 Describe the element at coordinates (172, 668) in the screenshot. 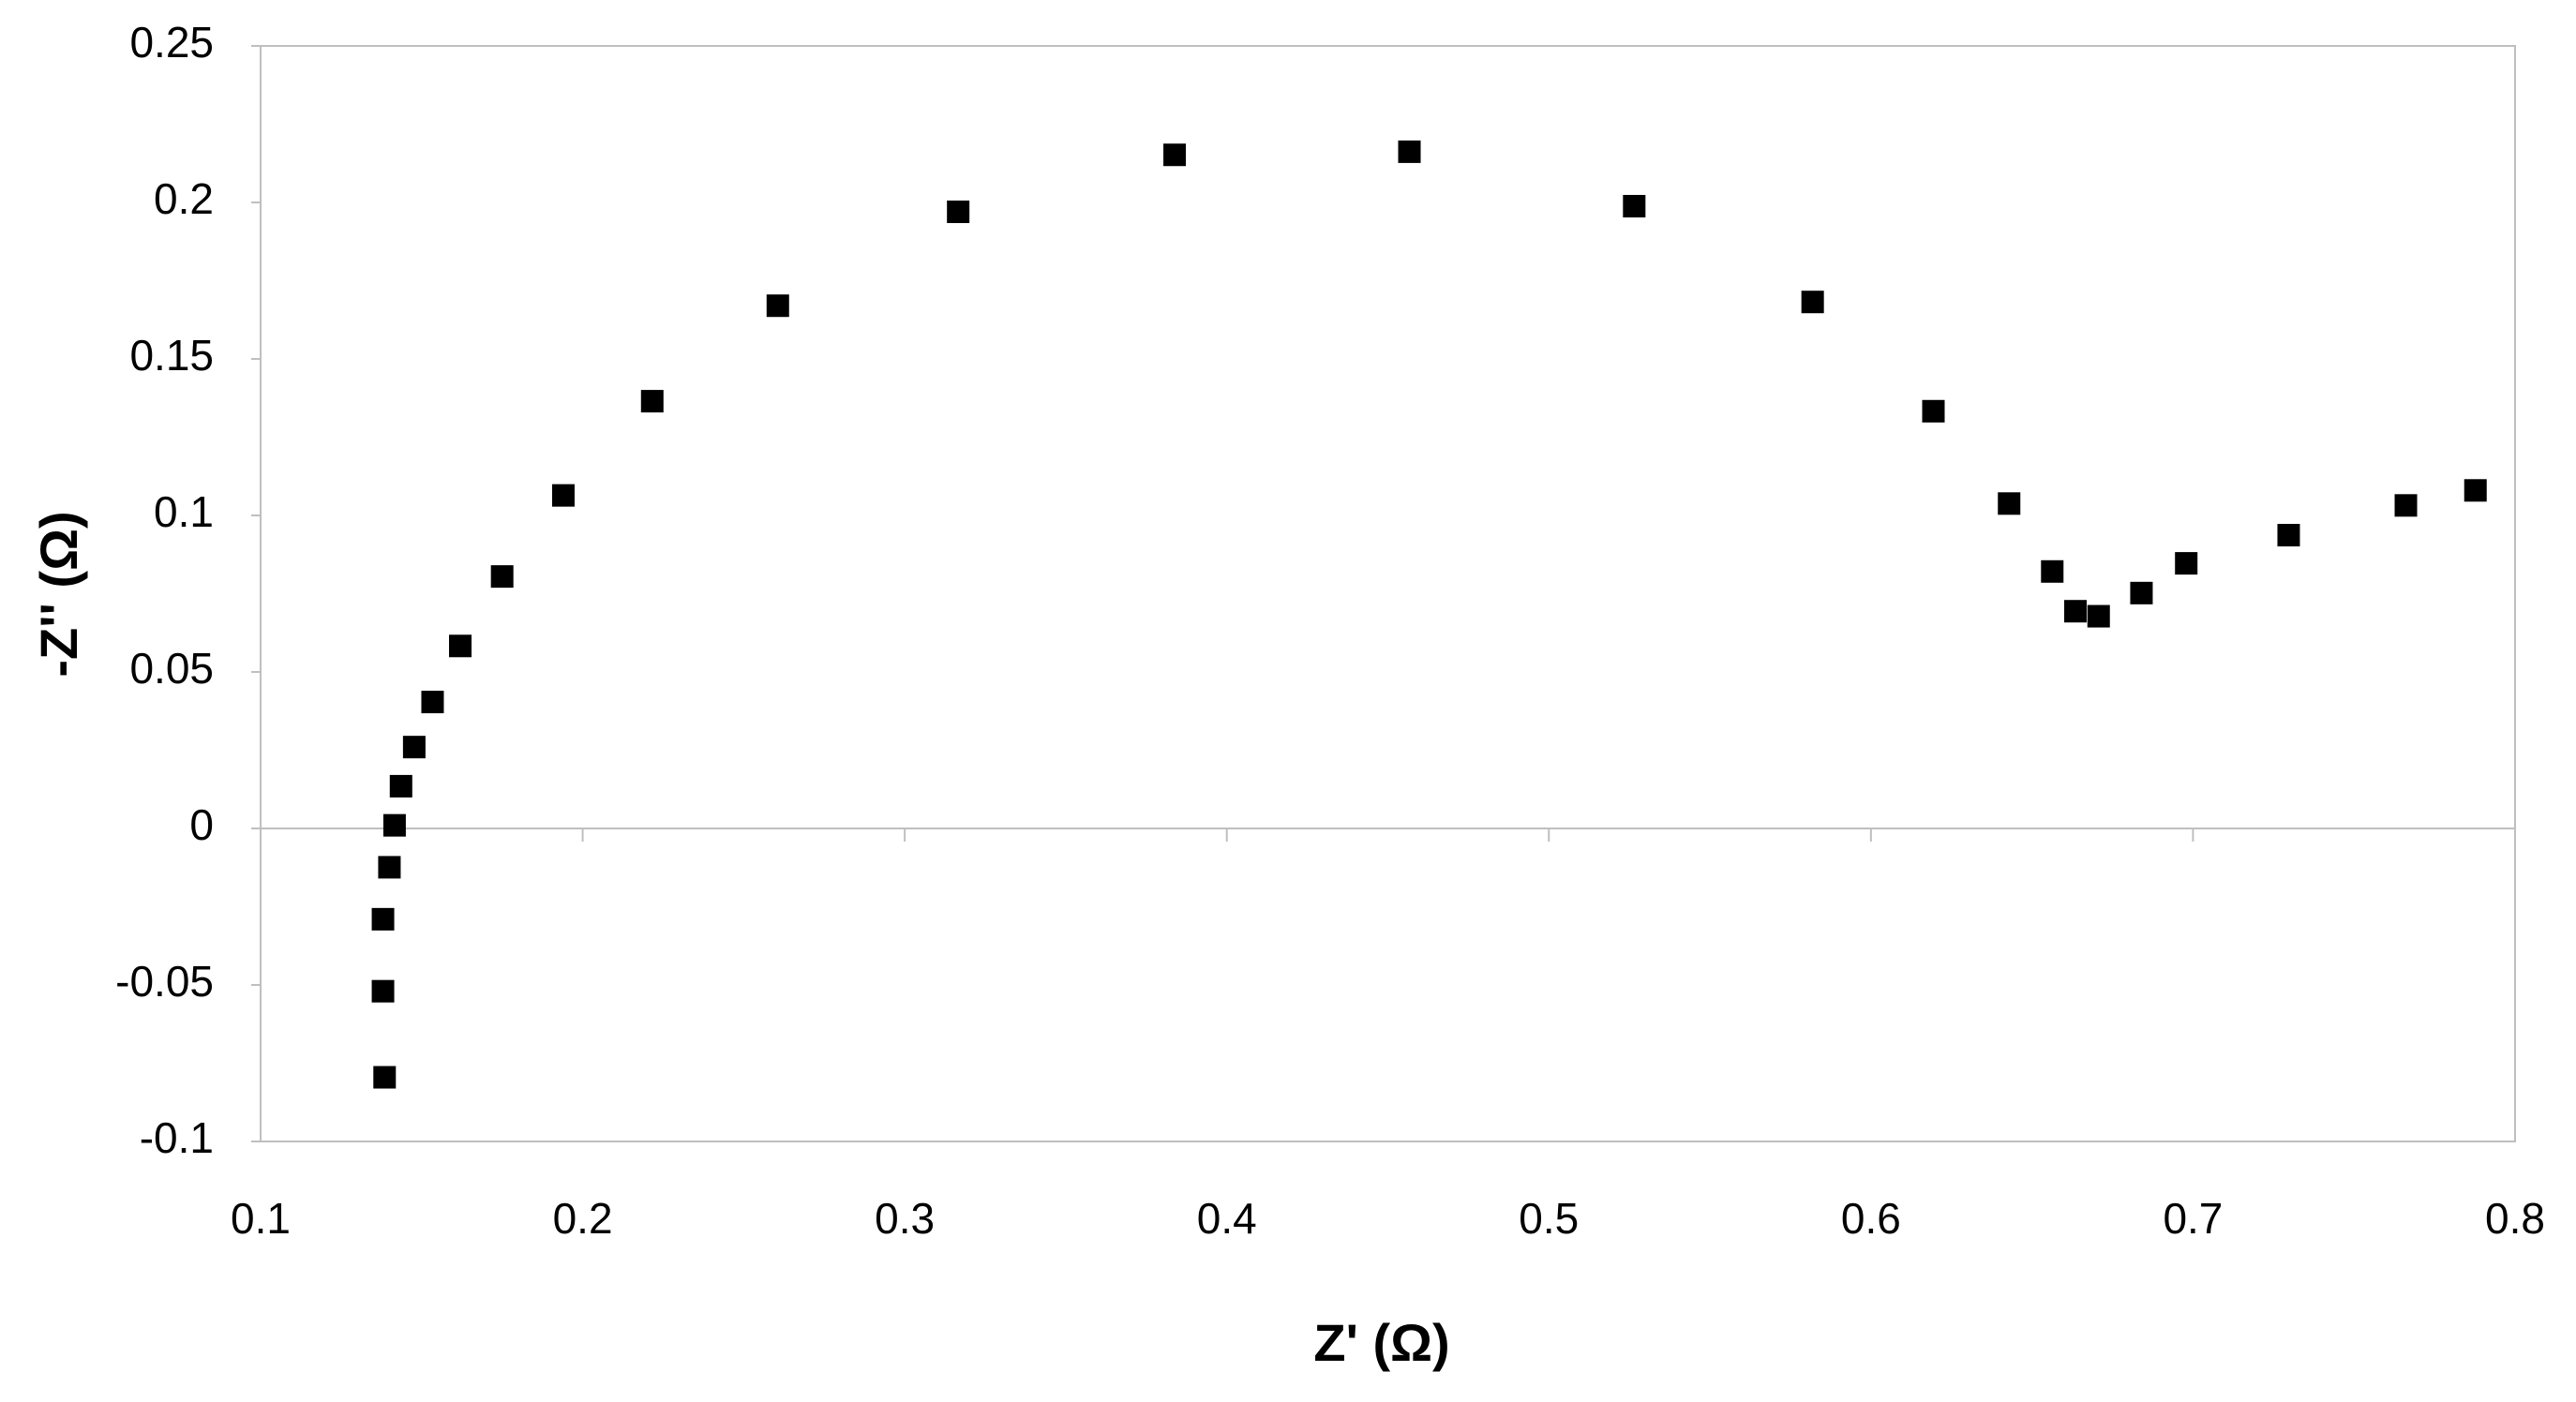

I see `y-tick-label: 0.05` at that location.